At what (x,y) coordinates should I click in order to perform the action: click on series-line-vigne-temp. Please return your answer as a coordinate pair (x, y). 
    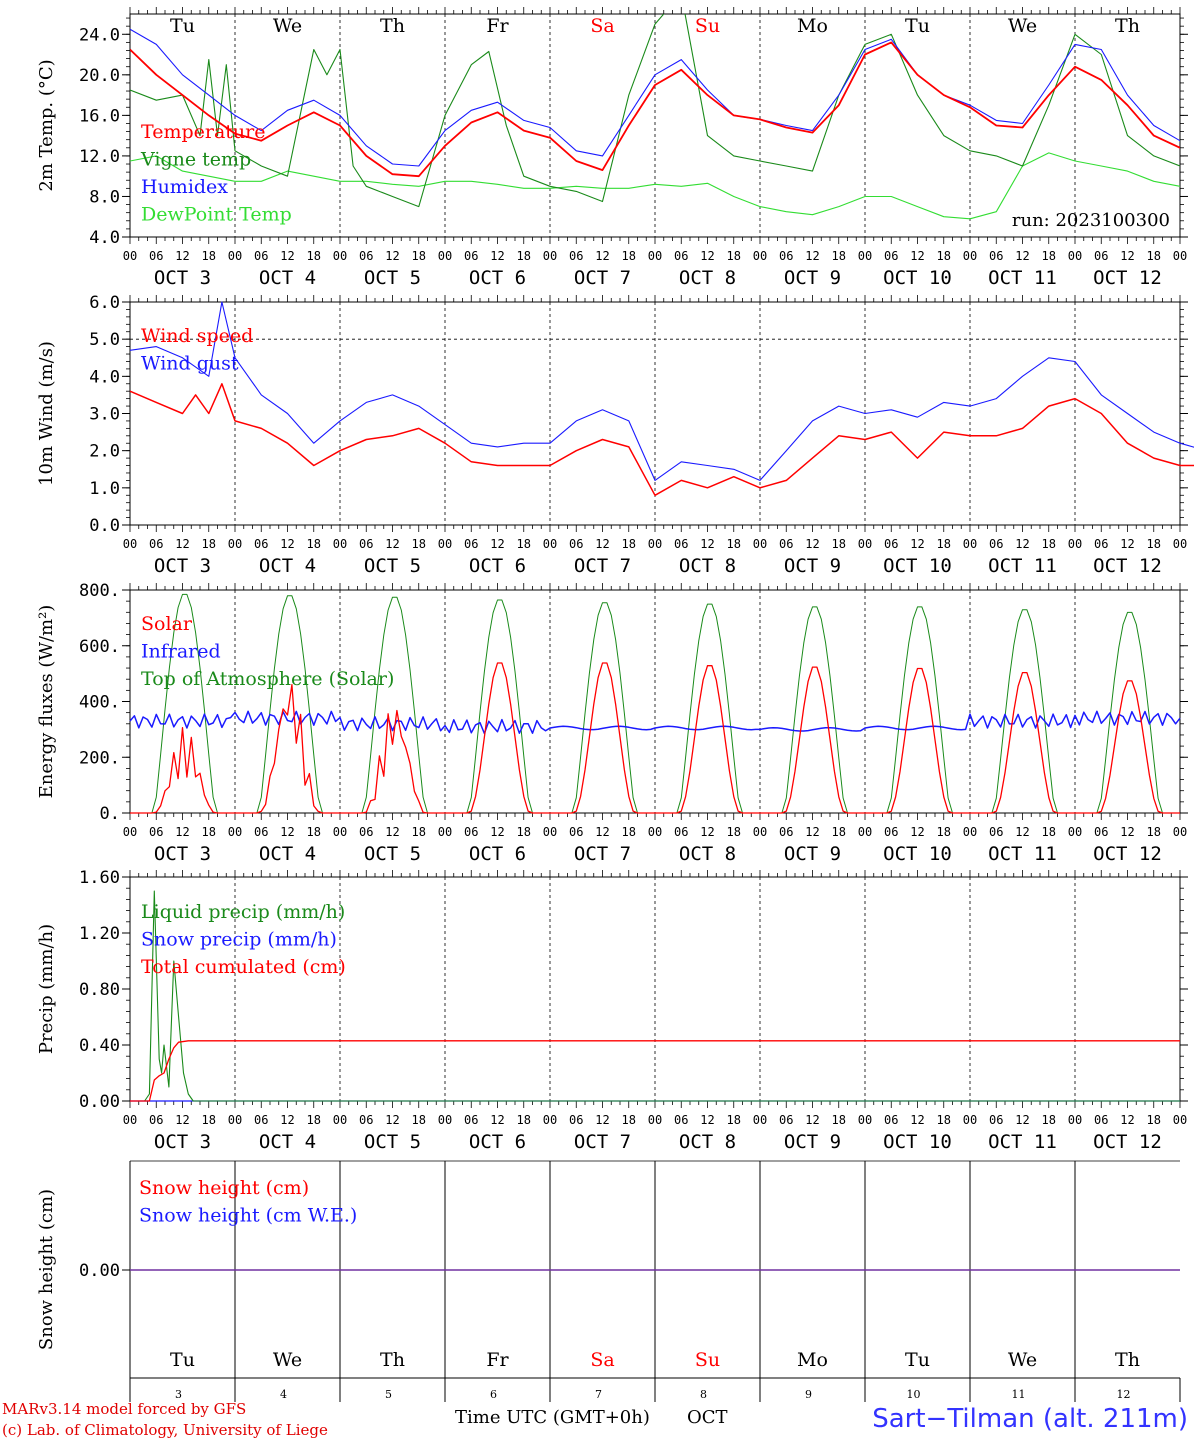
    Looking at the image, I should click on (655, 111).